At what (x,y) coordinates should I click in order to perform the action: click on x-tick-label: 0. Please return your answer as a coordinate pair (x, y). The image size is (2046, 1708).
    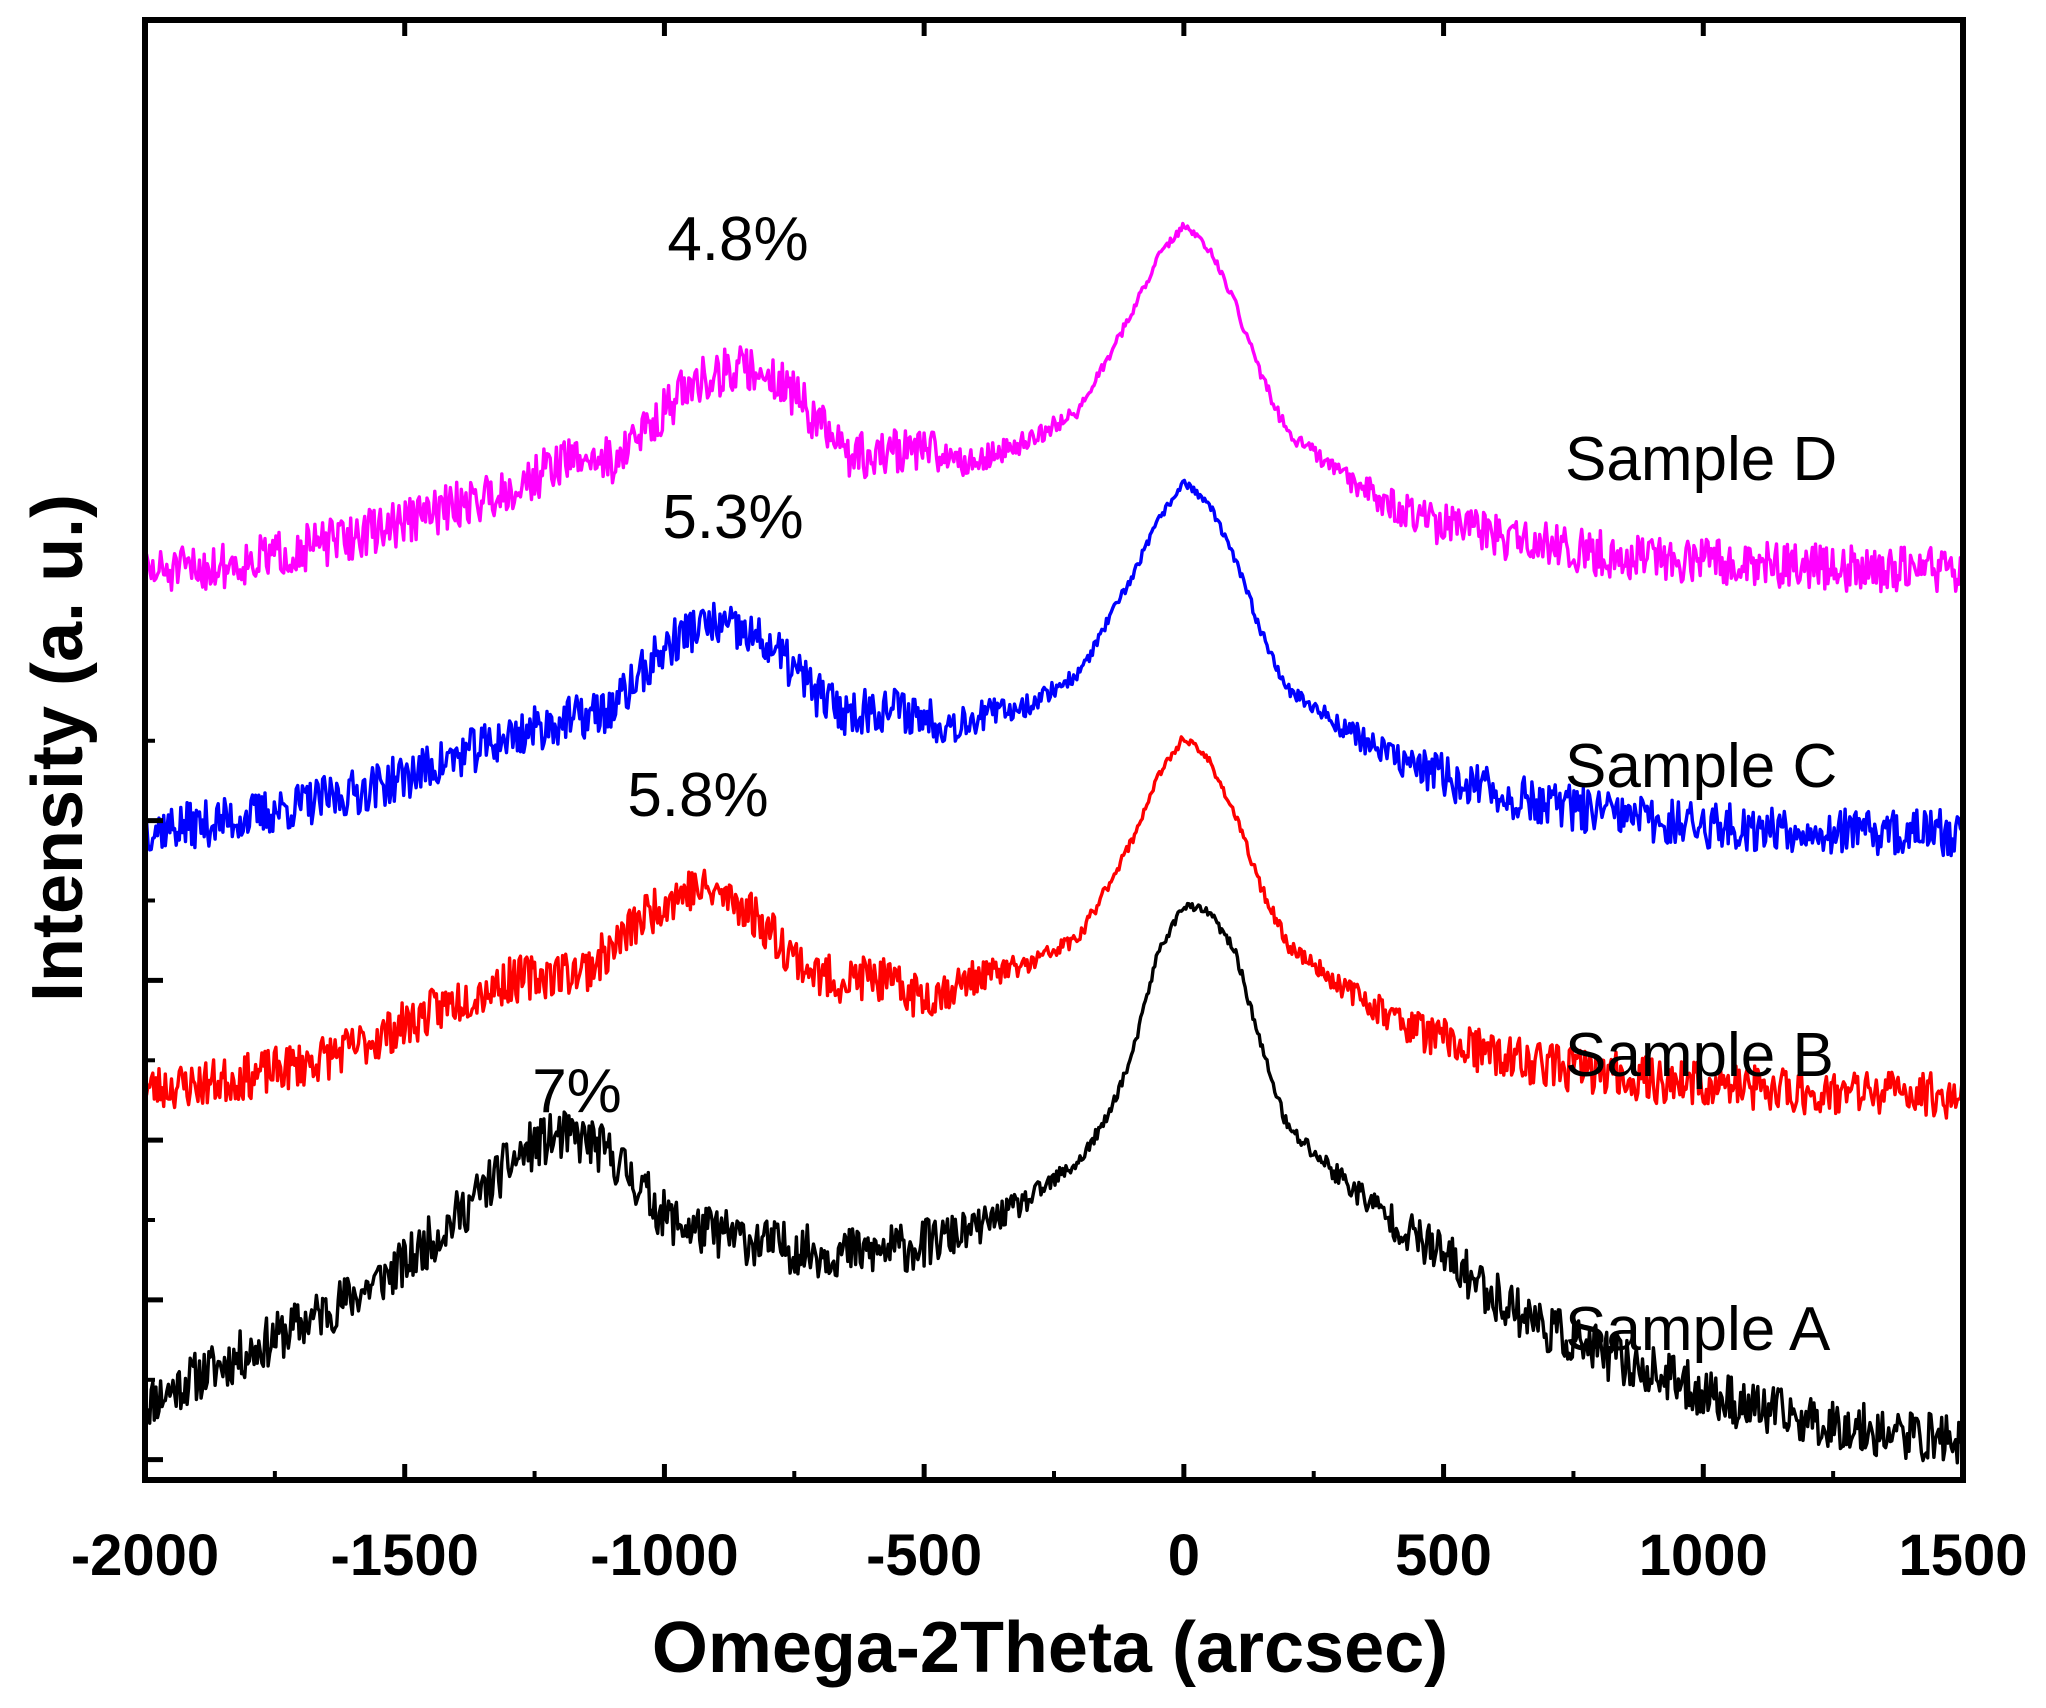
    Looking at the image, I should click on (1184, 1555).